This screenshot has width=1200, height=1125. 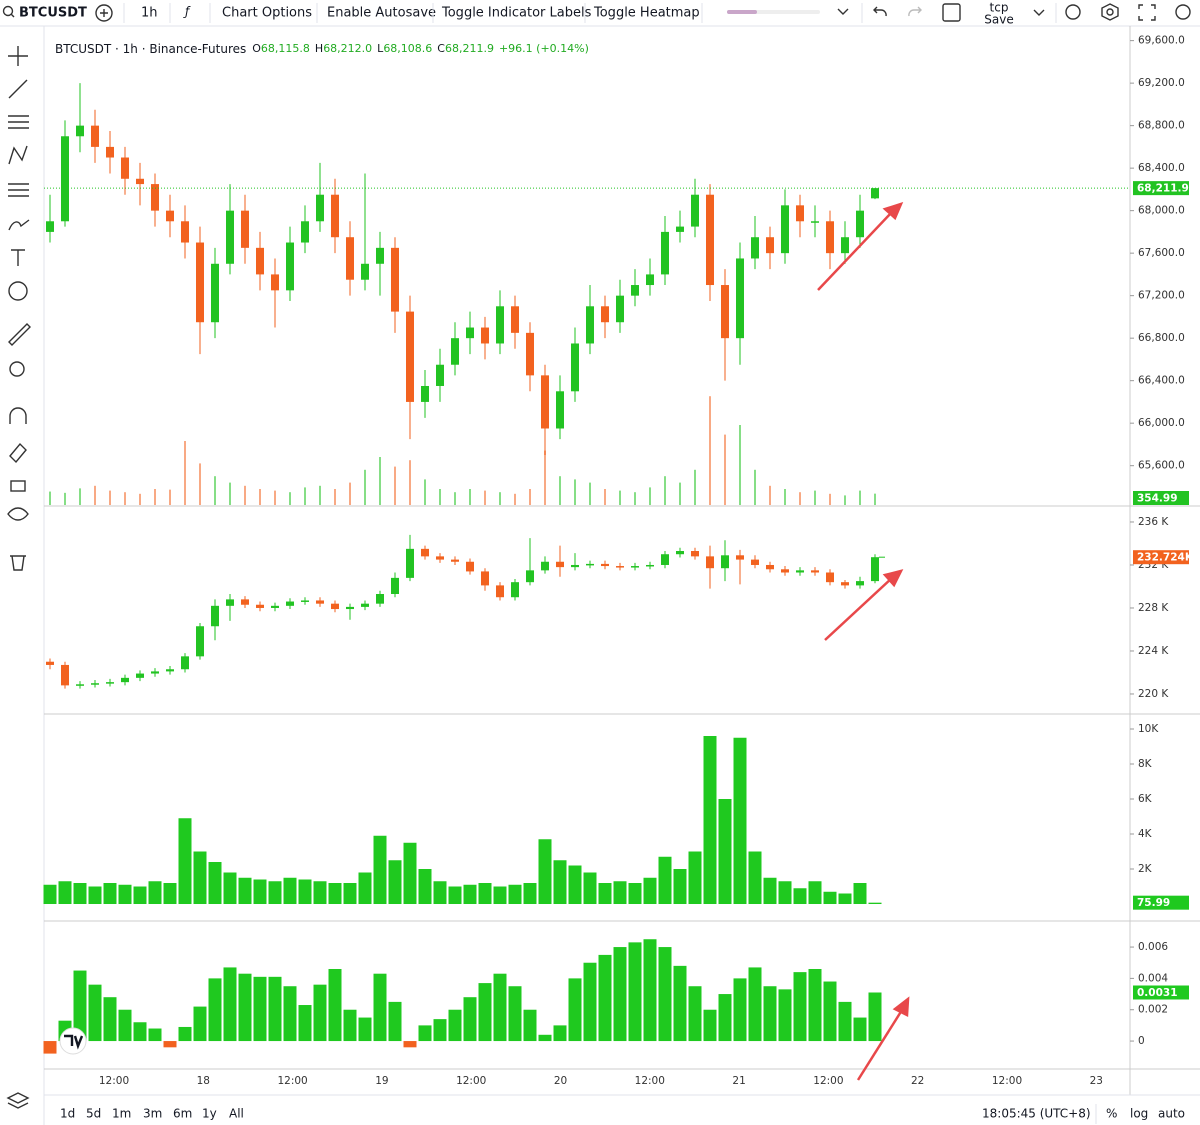 What do you see at coordinates (18, 89) in the screenshot?
I see `trend-line-tool` at bounding box center [18, 89].